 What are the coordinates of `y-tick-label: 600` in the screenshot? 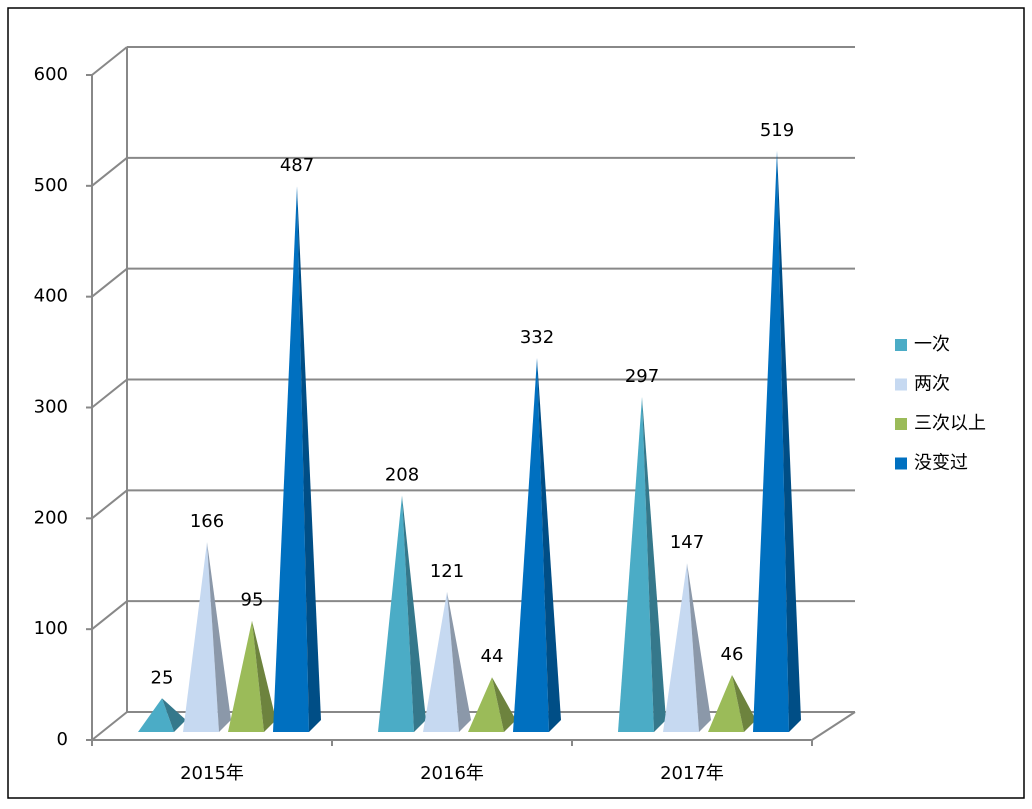 It's located at (51, 74).